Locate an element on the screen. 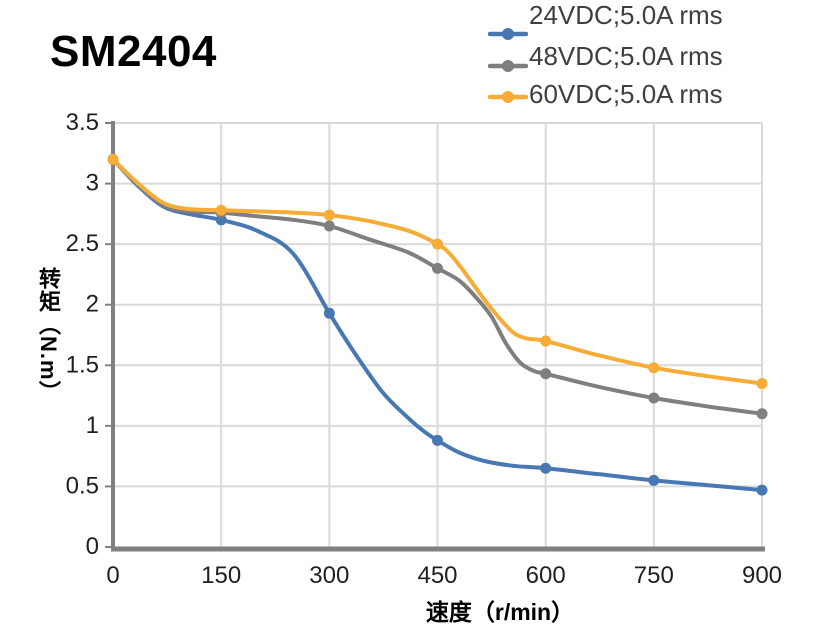 This screenshot has height=640, width=831. y-tick-label: 0.5 is located at coordinates (82, 485).